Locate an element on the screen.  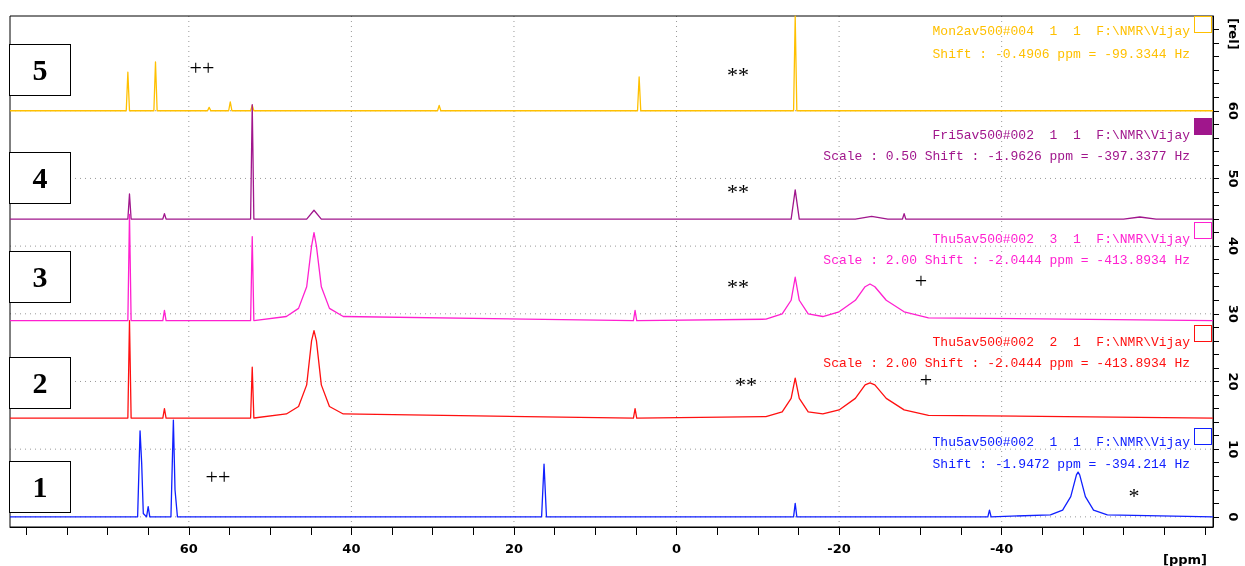
x-tick-label: 0 is located at coordinates (677, 548).